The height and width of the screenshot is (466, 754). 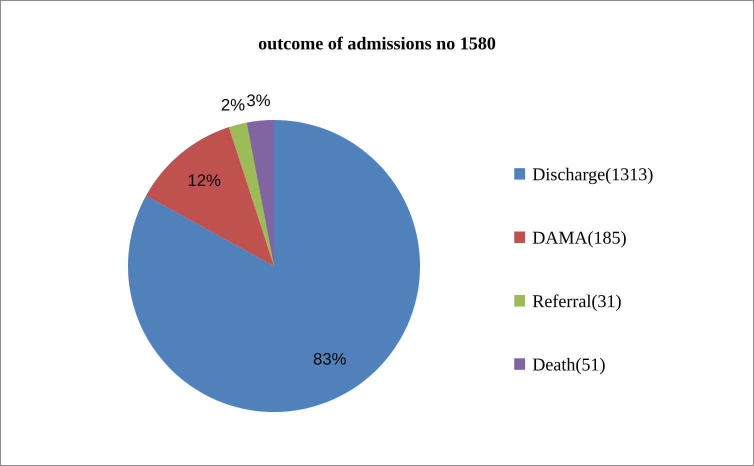 What do you see at coordinates (330, 358) in the screenshot?
I see `data-label: 83%` at bounding box center [330, 358].